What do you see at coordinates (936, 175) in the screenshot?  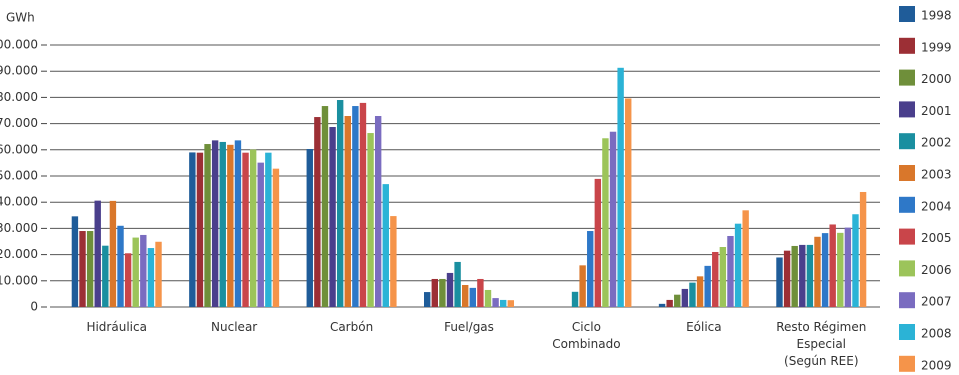 I see `legend-label: 2003` at bounding box center [936, 175].